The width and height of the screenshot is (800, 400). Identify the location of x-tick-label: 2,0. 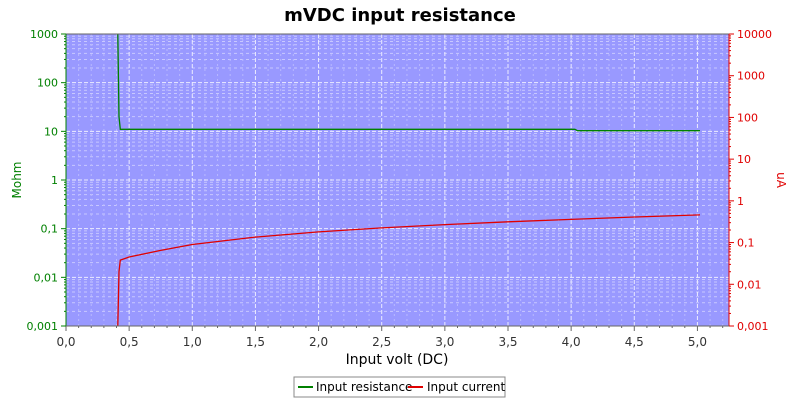
(318, 342).